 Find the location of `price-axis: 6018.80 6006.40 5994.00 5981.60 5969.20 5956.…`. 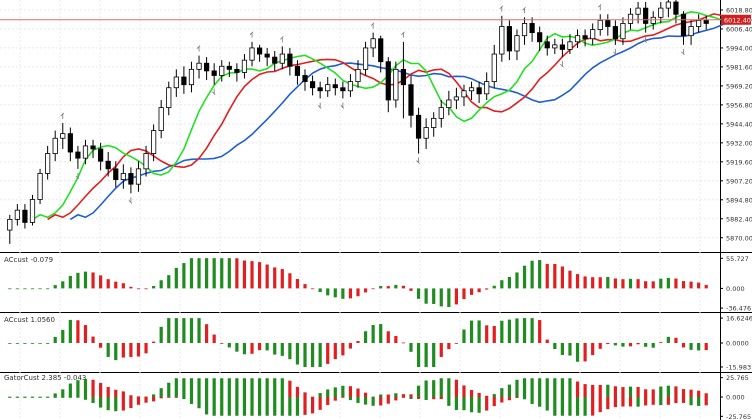

price-axis: 6018.80 6006.40 5994.00 5981.60 5969.20 5956.… is located at coordinates (736, 213).